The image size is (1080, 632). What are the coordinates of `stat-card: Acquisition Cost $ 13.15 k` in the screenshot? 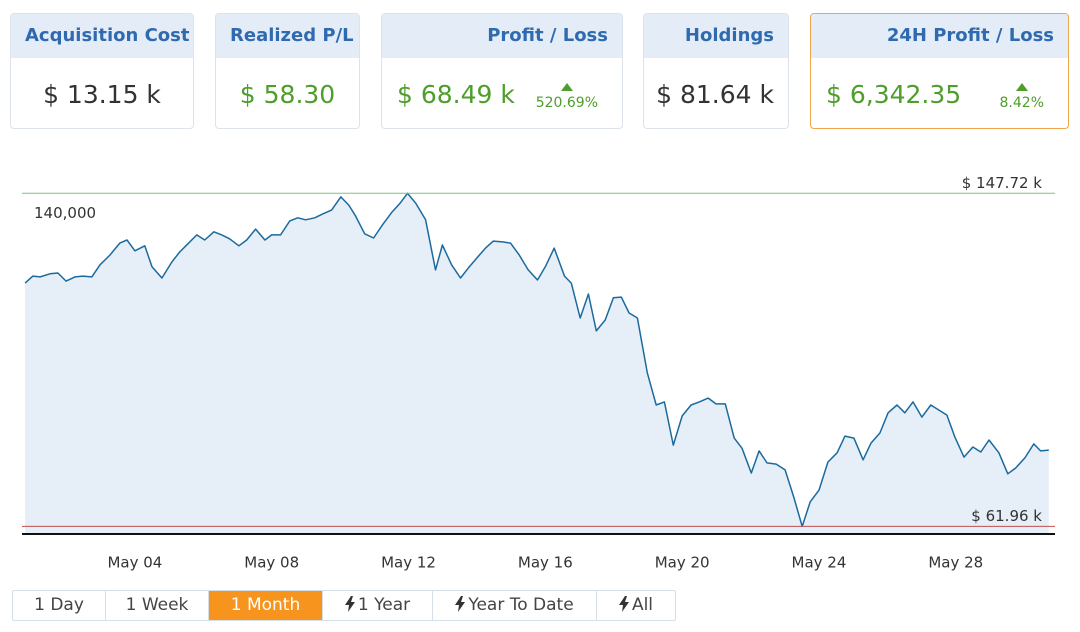 It's located at (102, 71).